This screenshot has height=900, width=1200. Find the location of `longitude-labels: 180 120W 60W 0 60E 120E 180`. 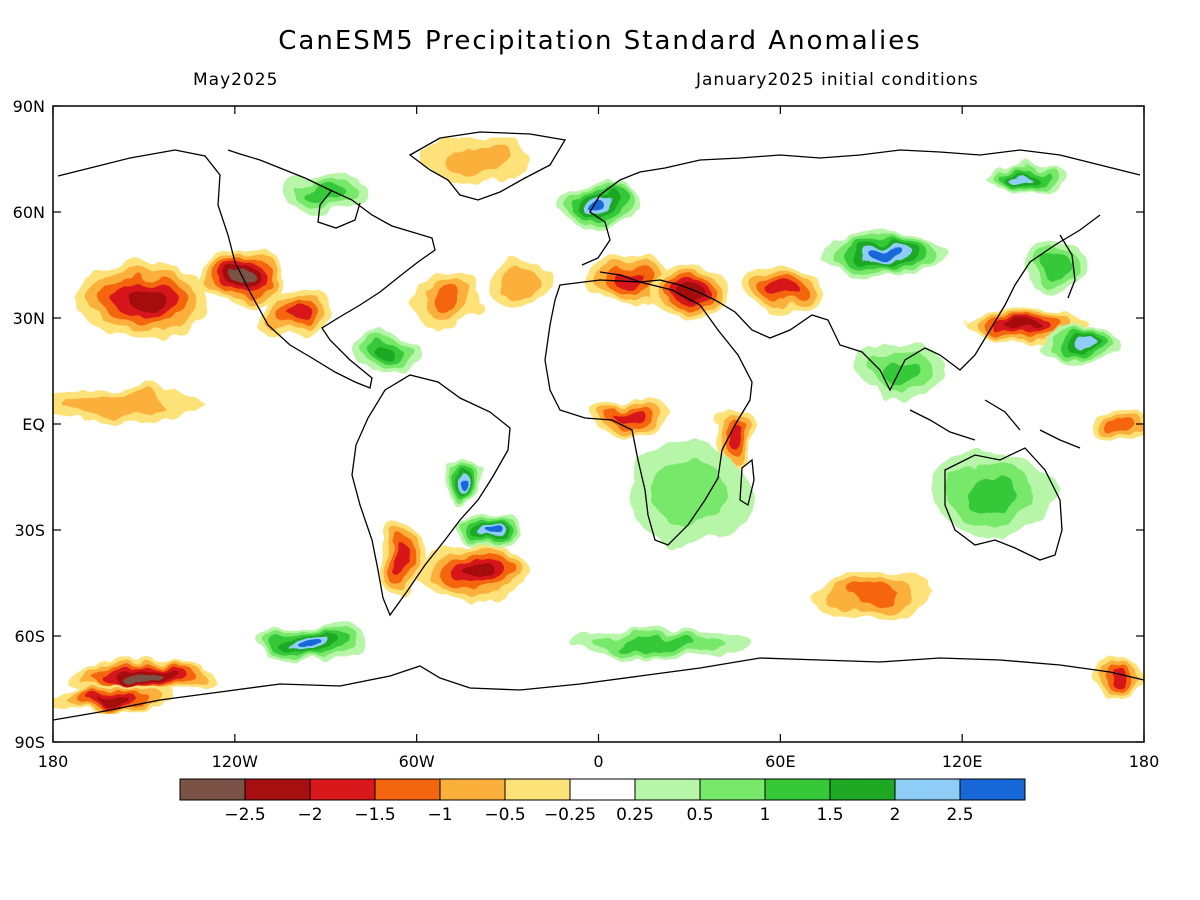

longitude-labels: 180 120W 60W 0 60E 120E 180 is located at coordinates (599, 761).